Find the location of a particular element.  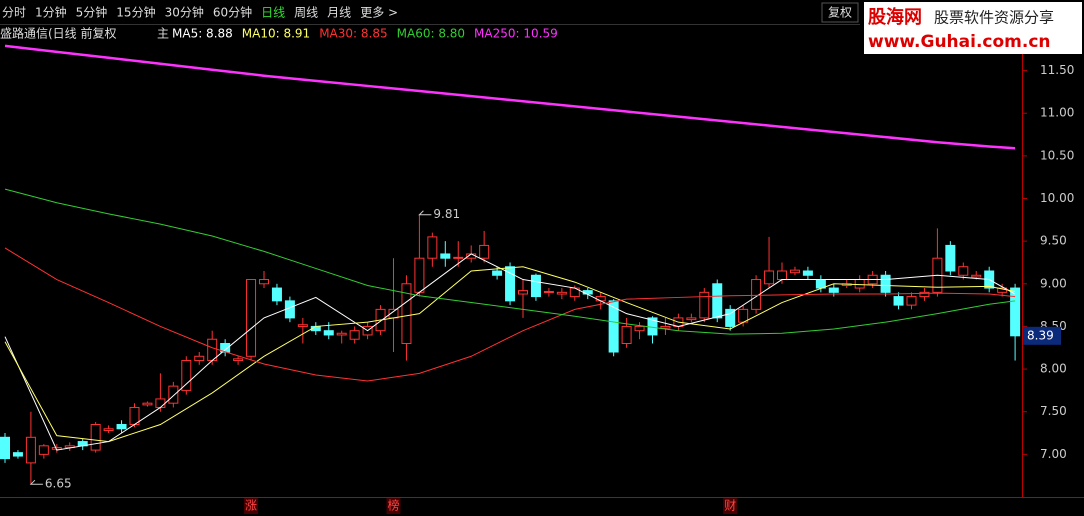

chart-title: 盛路通信(日线 前复权 is located at coordinates (58, 33).